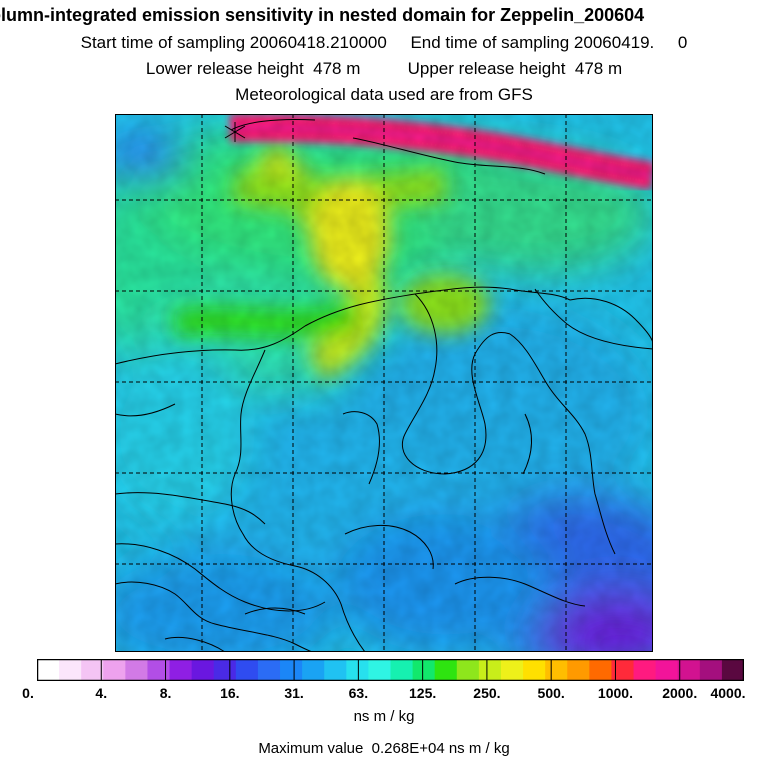 Image resolution: width=768 pixels, height=768 pixels. Describe the element at coordinates (28, 693) in the screenshot. I see `colorbar-tick-label: 0.` at that location.